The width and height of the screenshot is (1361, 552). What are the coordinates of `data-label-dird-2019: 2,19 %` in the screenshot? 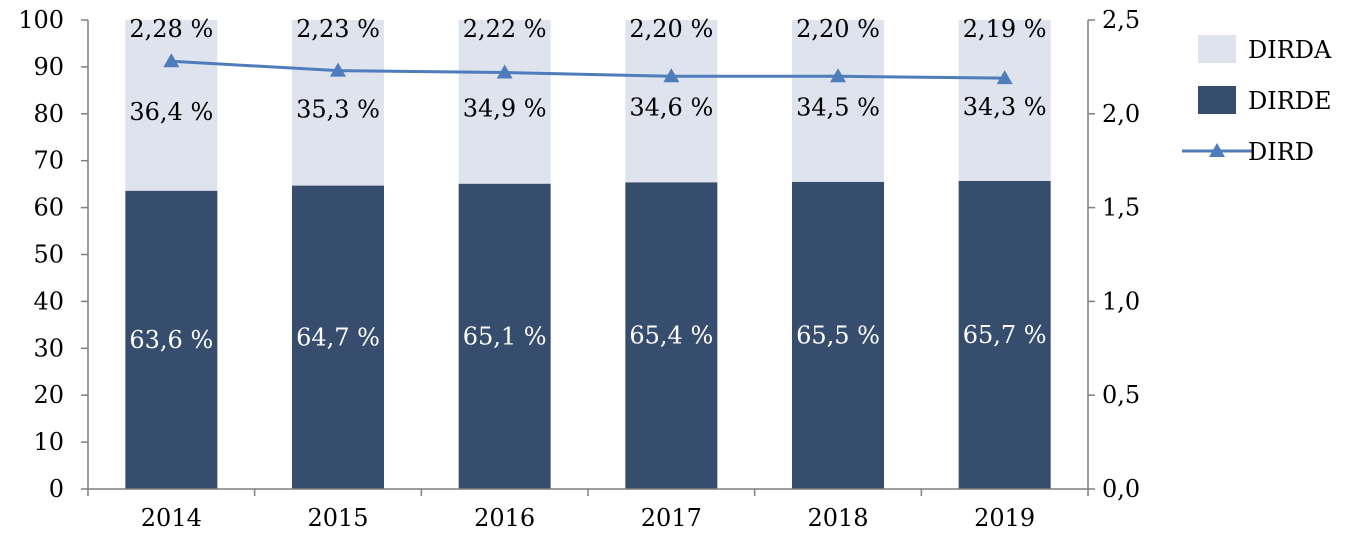 It's located at (1005, 29).